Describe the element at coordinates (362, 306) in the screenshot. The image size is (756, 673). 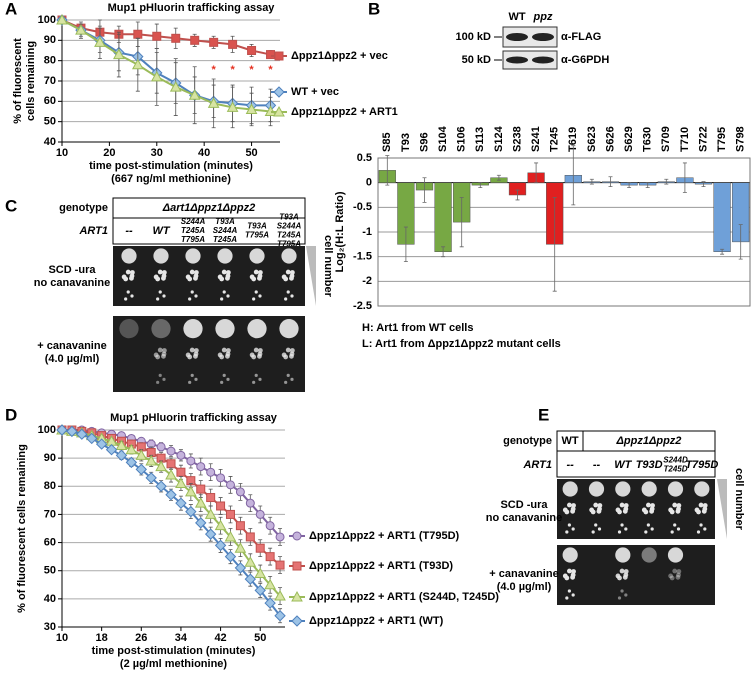
I see `y-tick-label: -2.5` at that location.